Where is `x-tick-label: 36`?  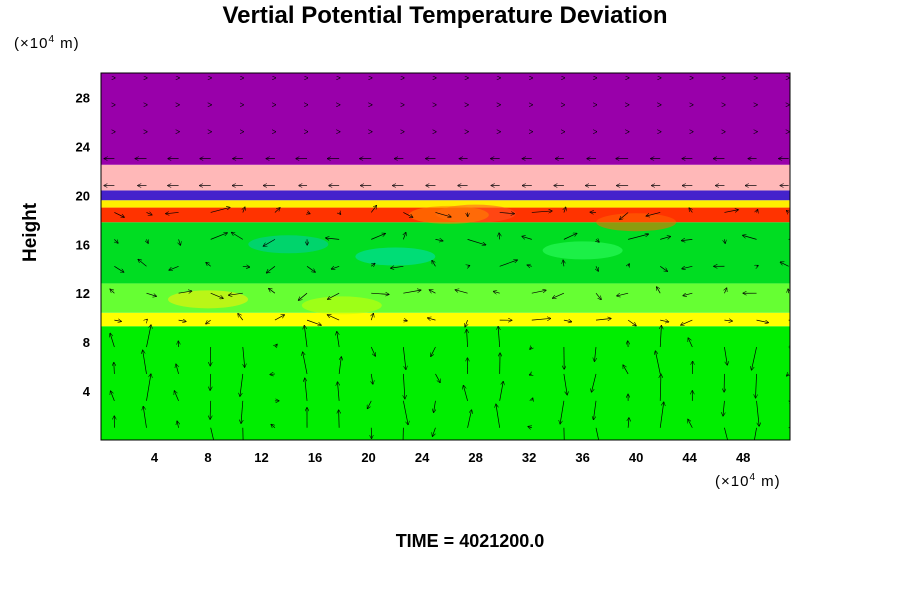
x-tick-label: 36 is located at coordinates (582, 457).